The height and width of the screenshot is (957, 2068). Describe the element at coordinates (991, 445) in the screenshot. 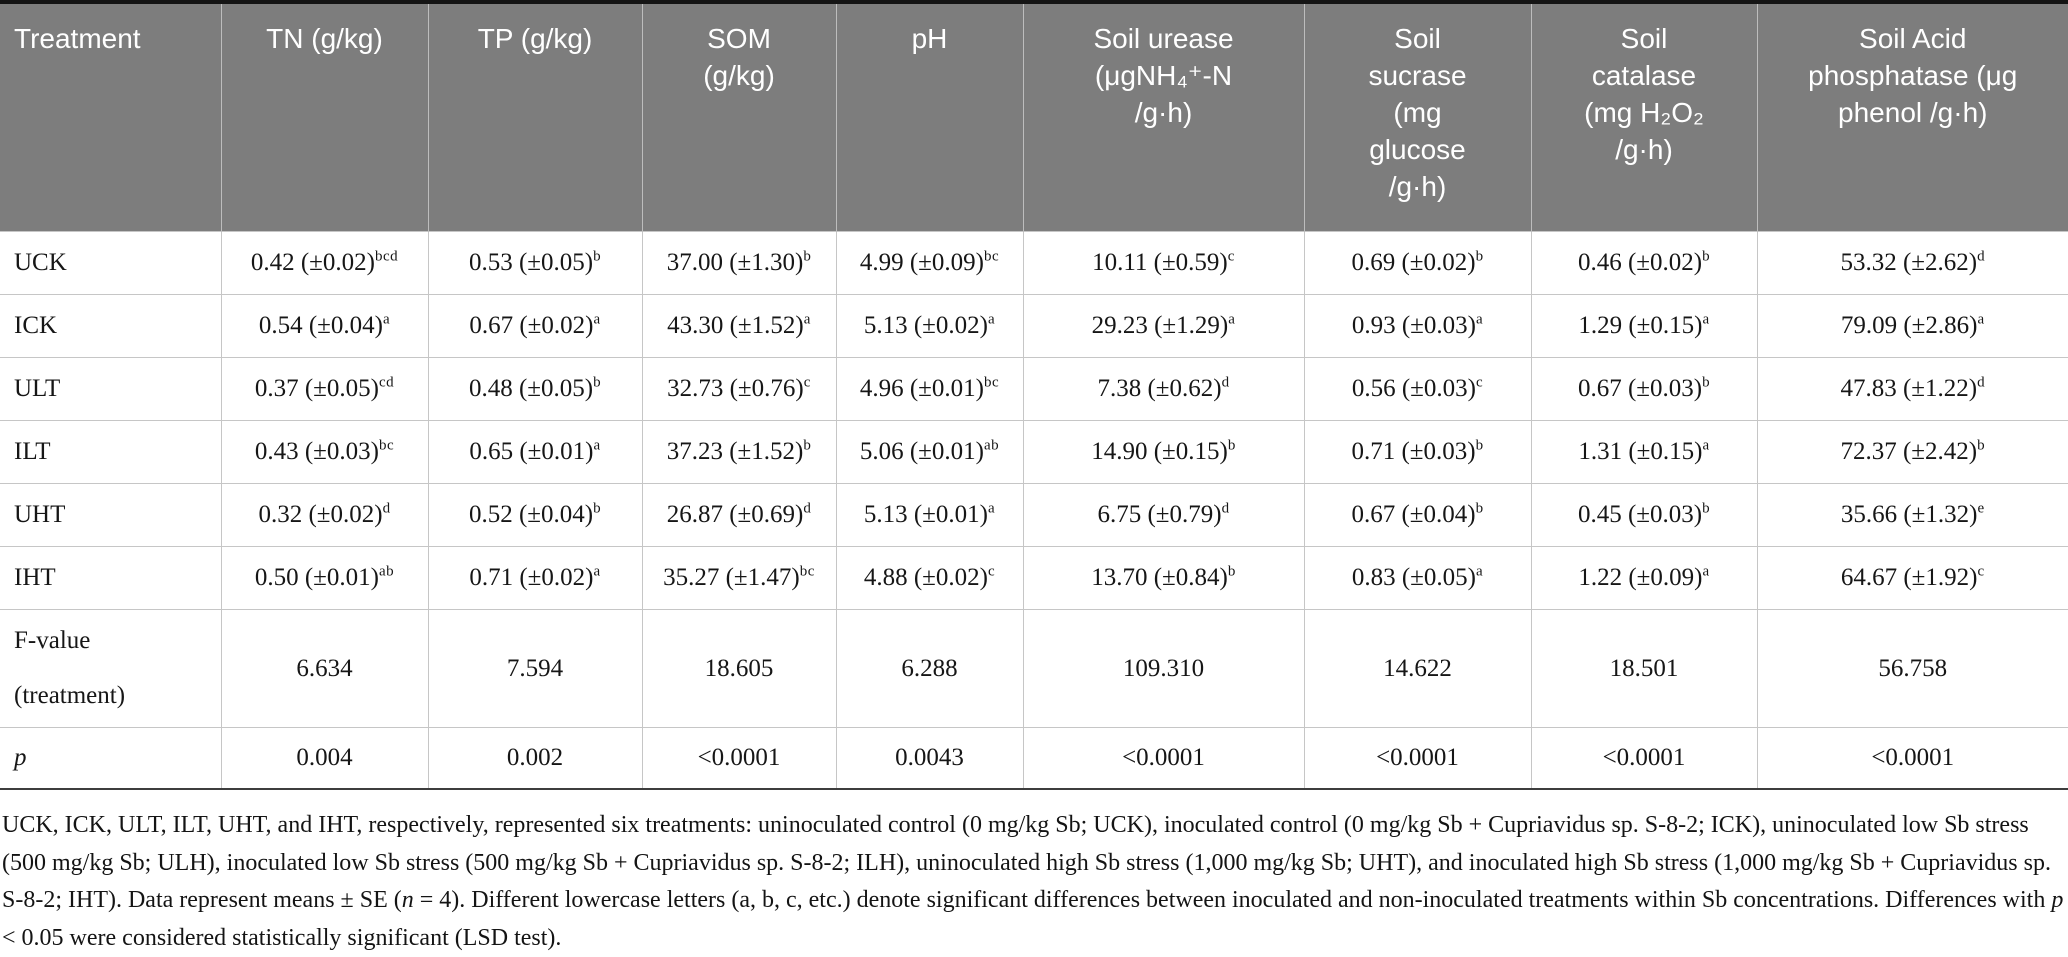

I see `significance-letter: ab` at that location.